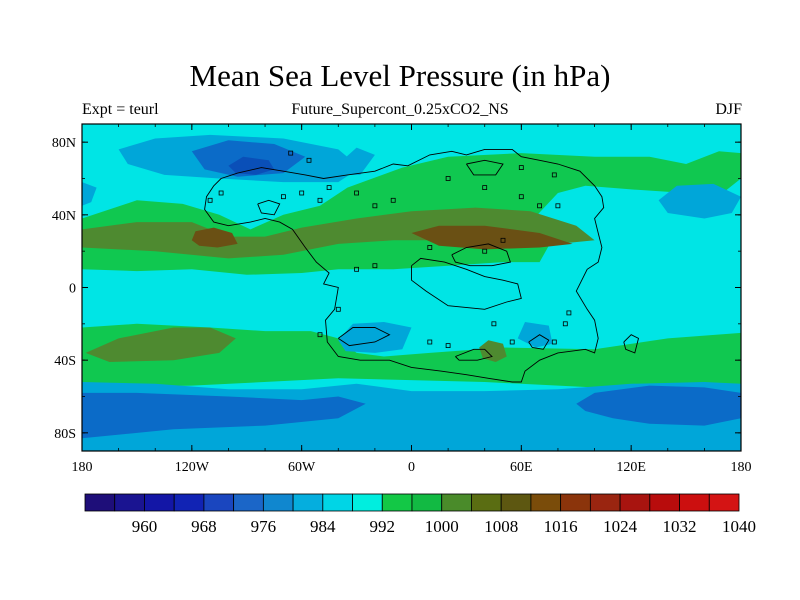  Describe the element at coordinates (492, 237) in the screenshot. I see `contour-region-high-core-central` at that location.